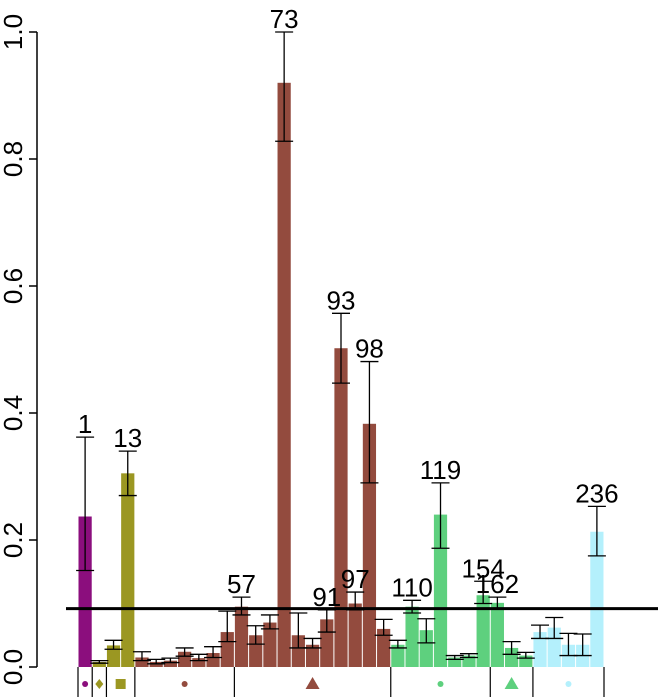 The height and width of the screenshot is (697, 658). I want to click on y-tick-label: 0.2, so click(14, 540).